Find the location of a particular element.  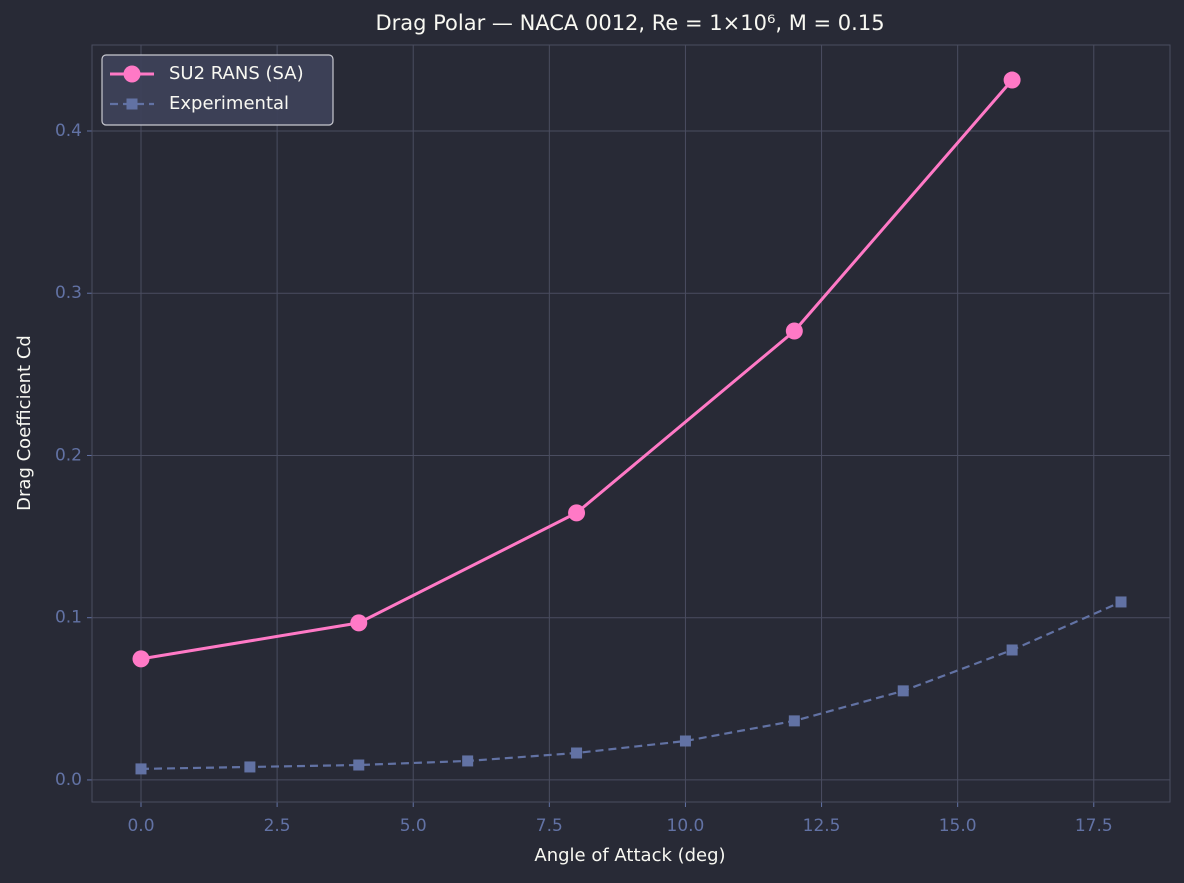

x-tick-label: 2.5 is located at coordinates (277, 826).